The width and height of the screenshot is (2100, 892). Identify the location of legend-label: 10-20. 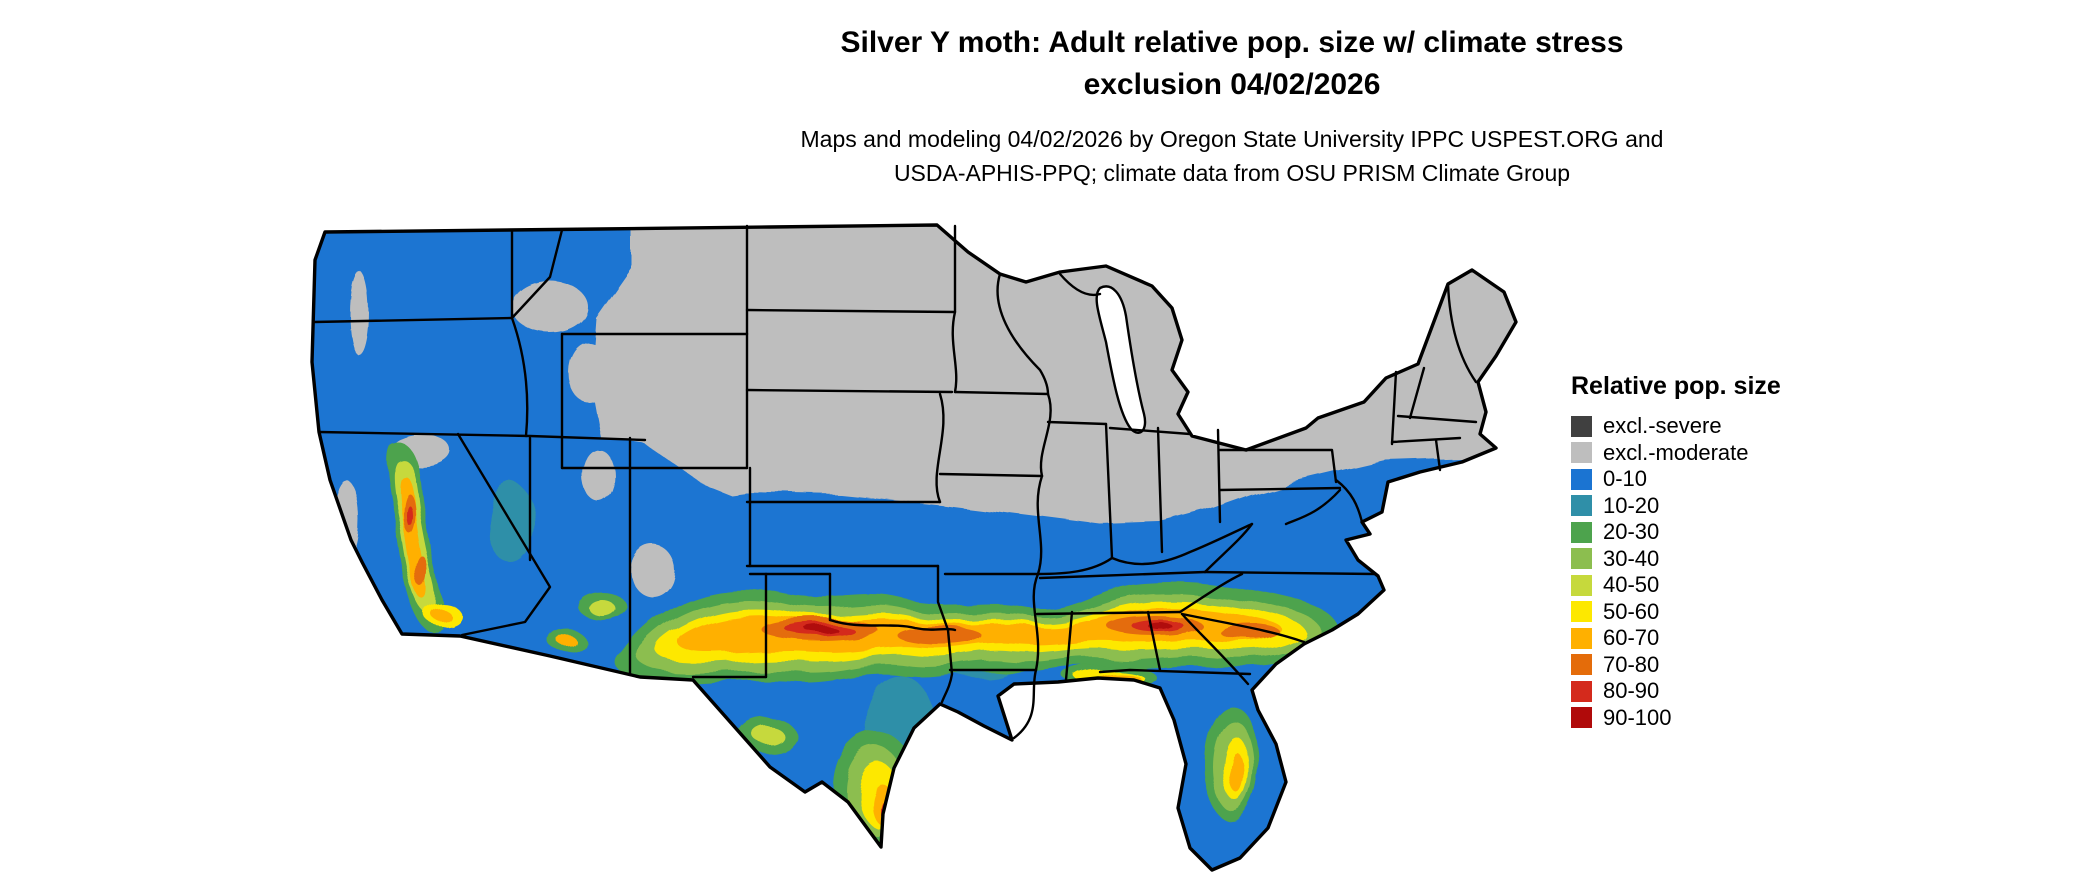
(1631, 505).